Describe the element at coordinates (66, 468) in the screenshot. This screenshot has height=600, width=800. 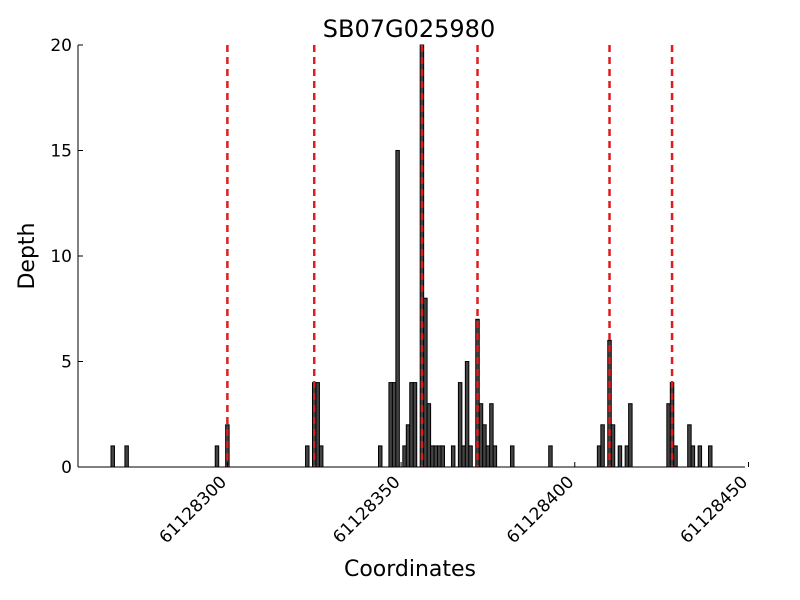
I see `y-tick-label: 0` at that location.